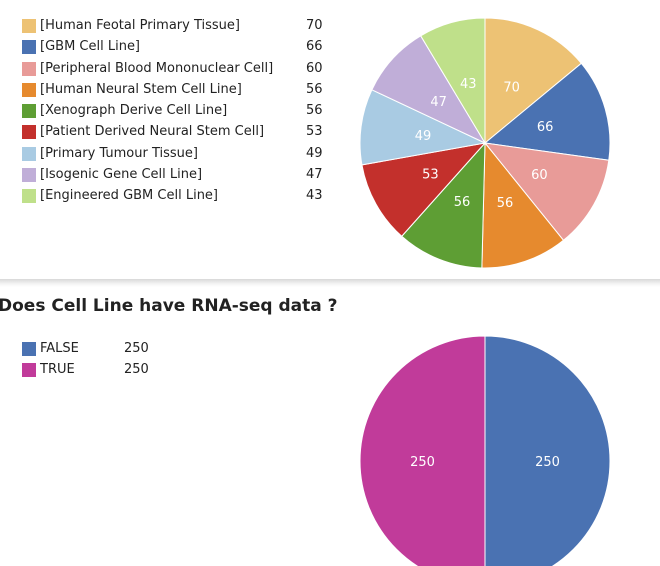  I want to click on cell-type-slice-label: 70, so click(511, 87).